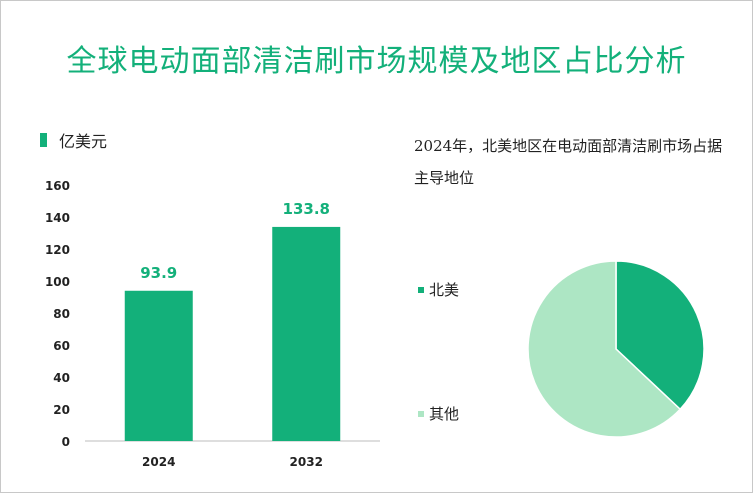 Image resolution: width=753 pixels, height=493 pixels. I want to click on y-tick-label-3: 60, so click(61, 346).